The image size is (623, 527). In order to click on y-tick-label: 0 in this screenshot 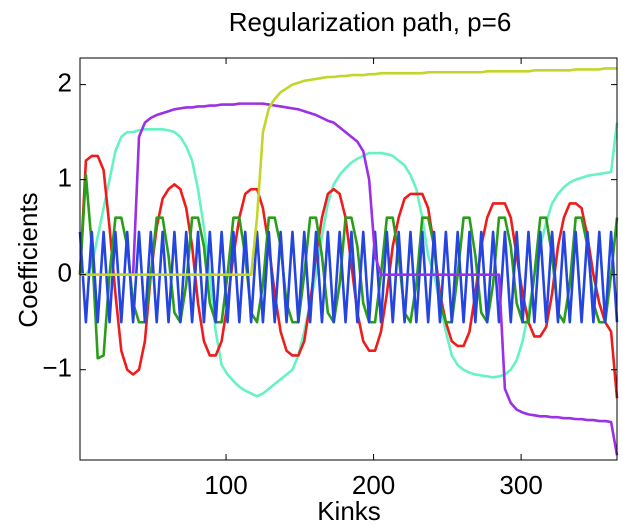, I will do `click(65, 273)`.